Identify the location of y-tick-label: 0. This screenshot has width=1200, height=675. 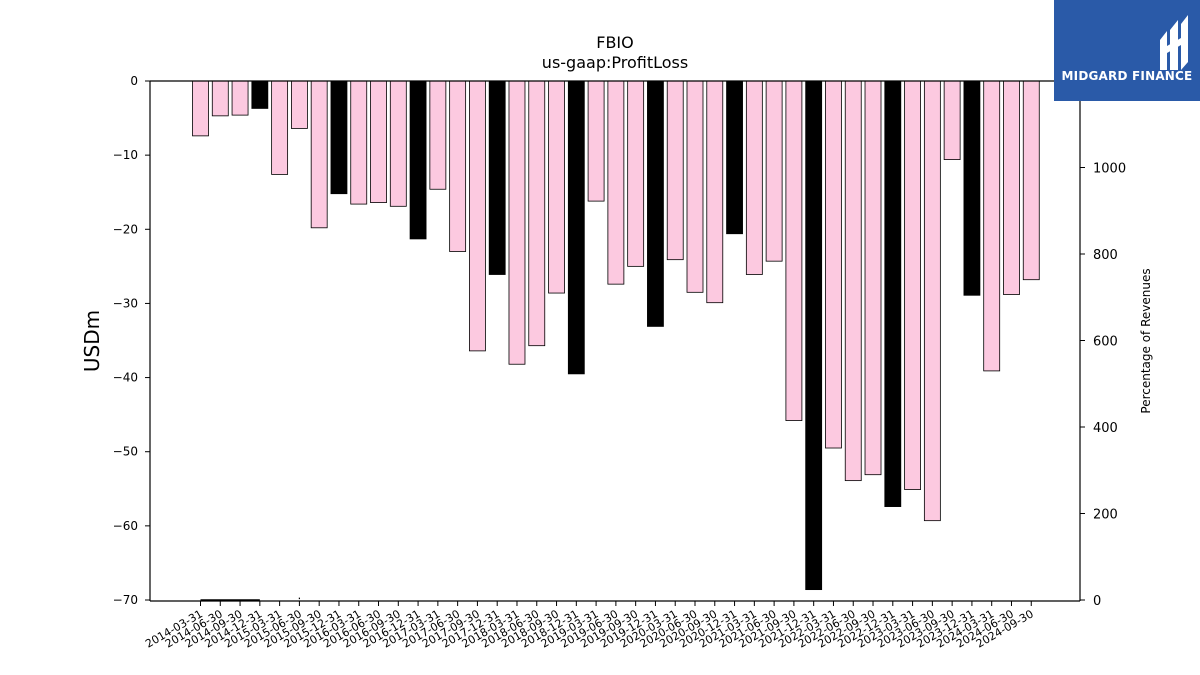
(134, 81).